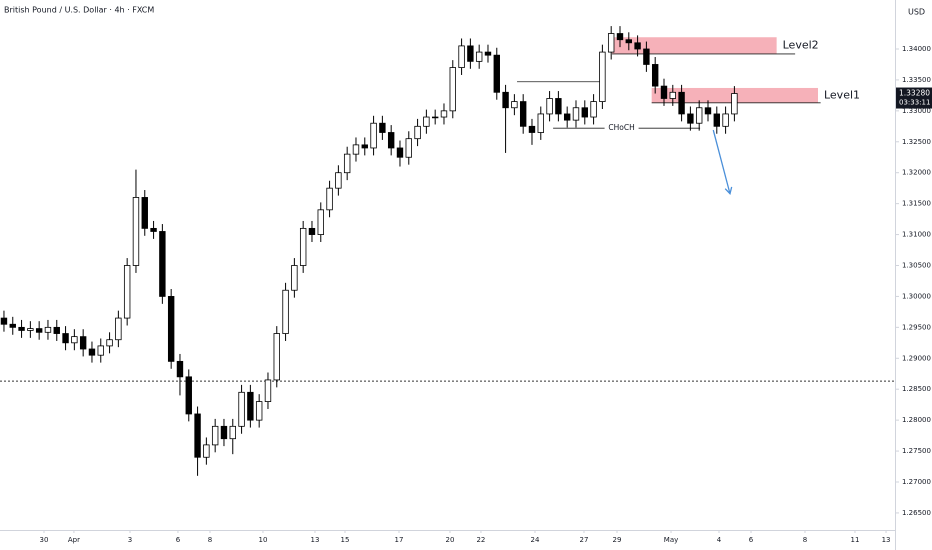 The width and height of the screenshot is (932, 550). Describe the element at coordinates (535, 540) in the screenshot. I see `x-tick-label: 24` at that location.